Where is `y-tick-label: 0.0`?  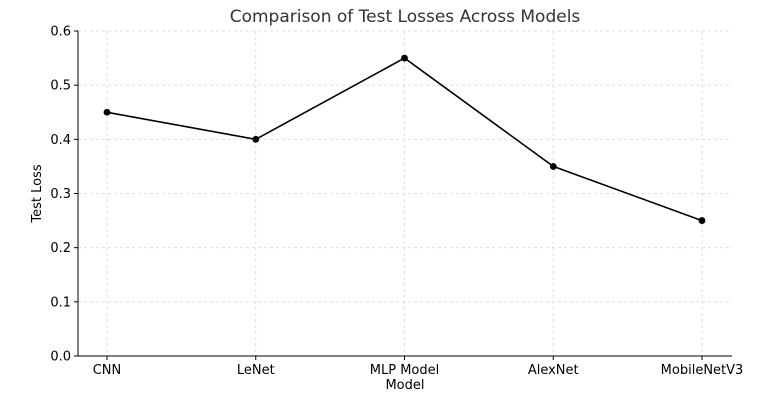 y-tick-label: 0.0 is located at coordinates (60, 357).